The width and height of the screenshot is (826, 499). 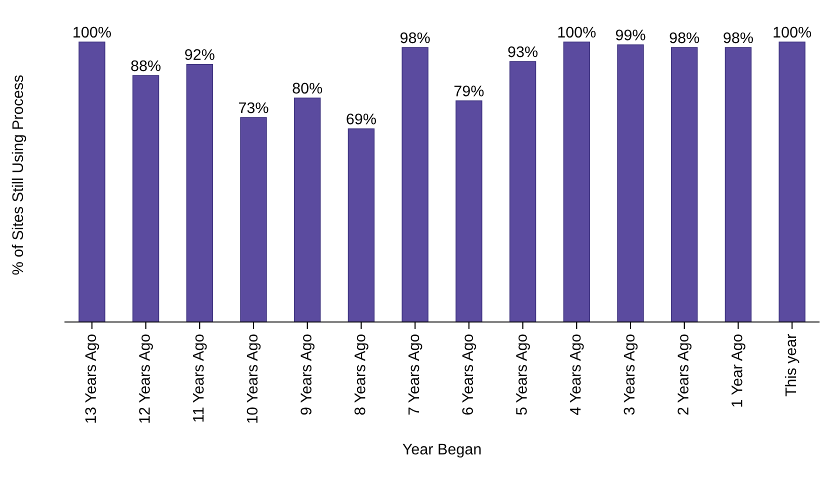 What do you see at coordinates (631, 35) in the screenshot?
I see `data-label: 99%` at bounding box center [631, 35].